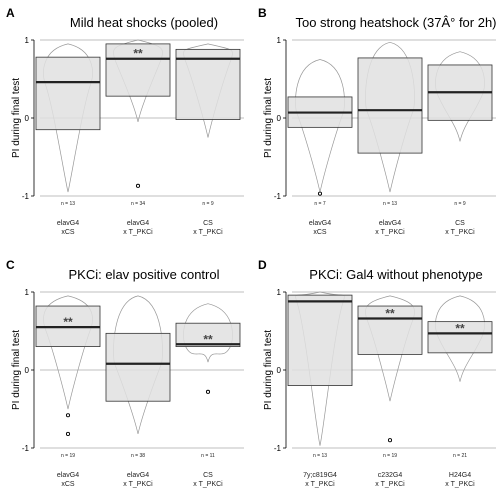  I want to click on category-label: 7y;c819G4, so click(320, 475).